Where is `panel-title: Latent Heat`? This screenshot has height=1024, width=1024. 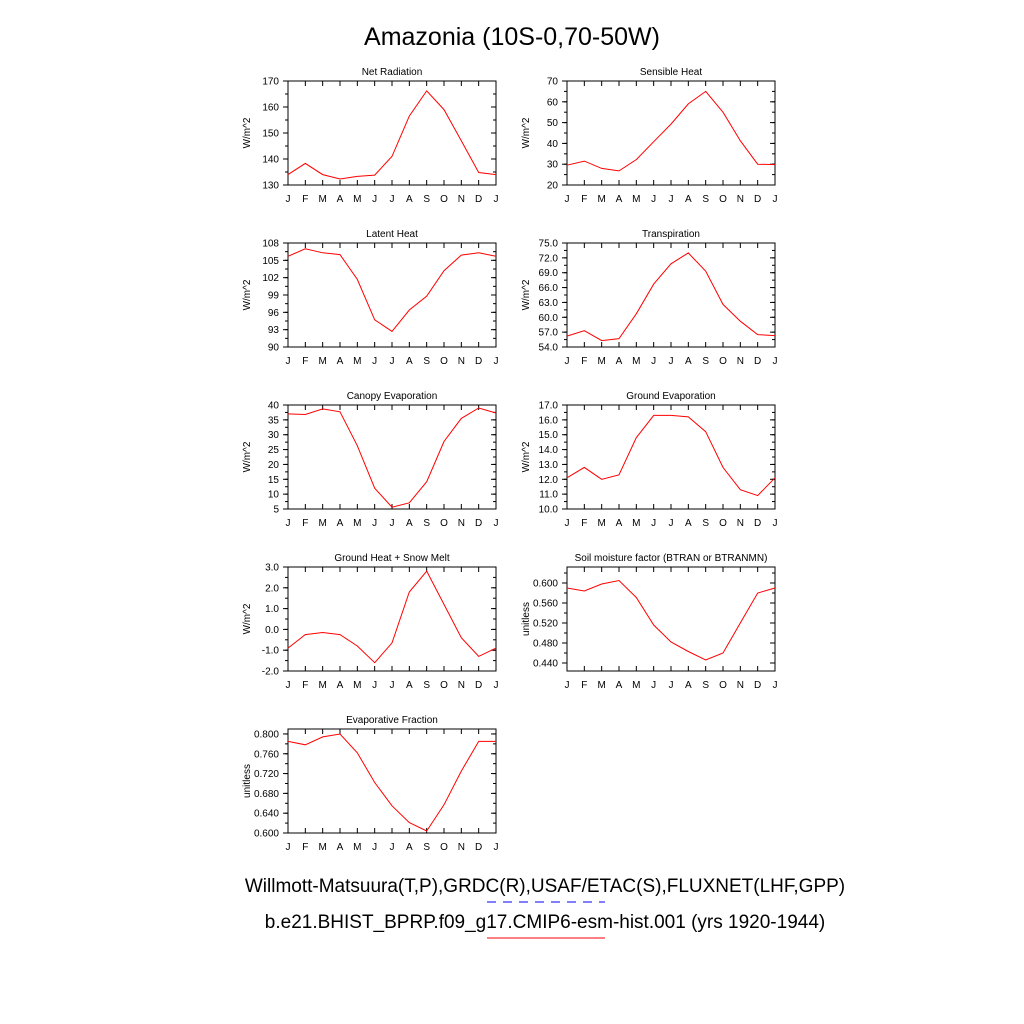
panel-title: Latent Heat is located at coordinates (392, 234).